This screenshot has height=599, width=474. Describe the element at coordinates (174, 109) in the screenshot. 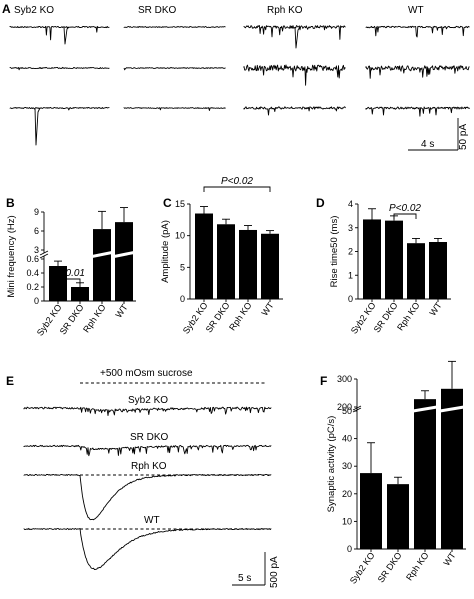

I see `panel-a-trace-col2-row3` at that location.